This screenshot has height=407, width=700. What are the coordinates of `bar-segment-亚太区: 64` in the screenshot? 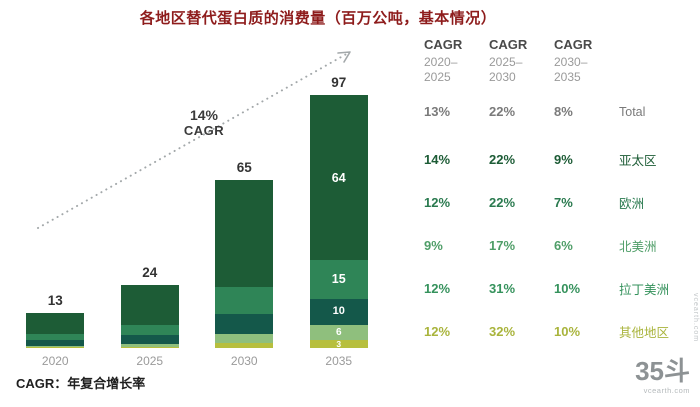 It's located at (338, 178).